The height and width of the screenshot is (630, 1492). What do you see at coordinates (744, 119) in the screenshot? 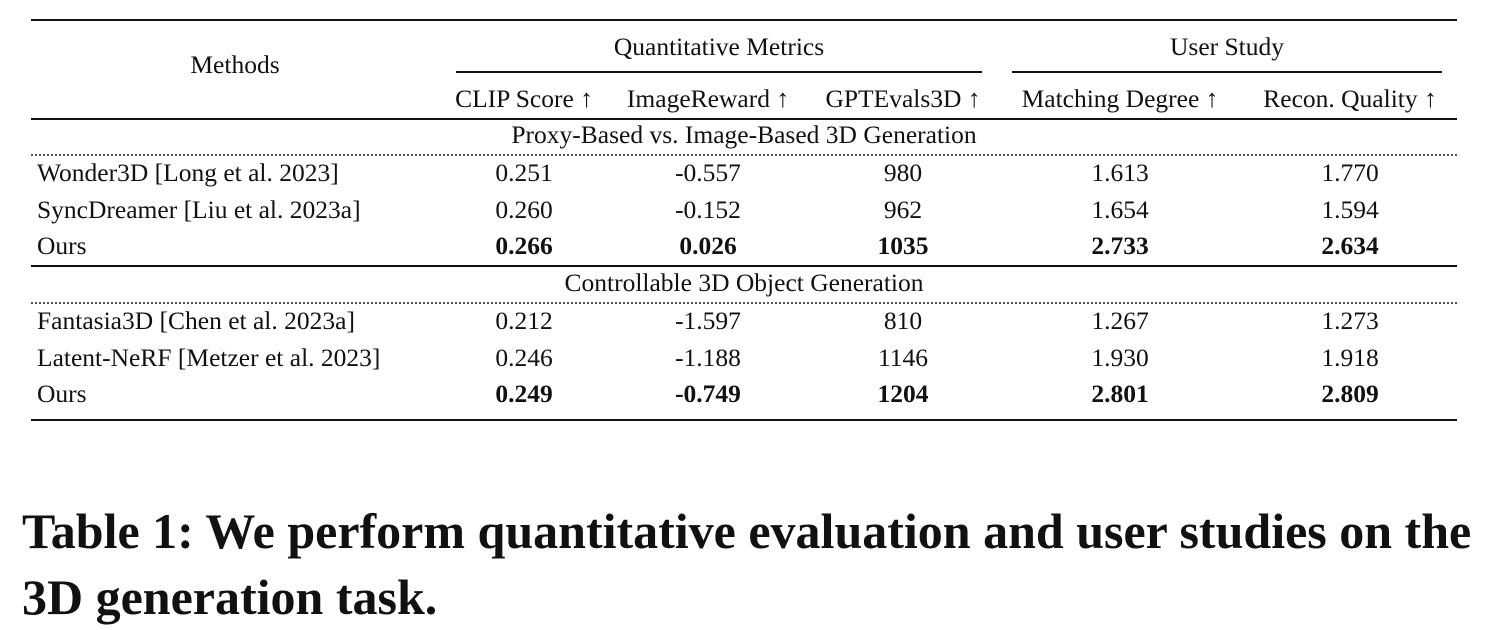
I see `header-bottom-rule` at bounding box center [744, 119].